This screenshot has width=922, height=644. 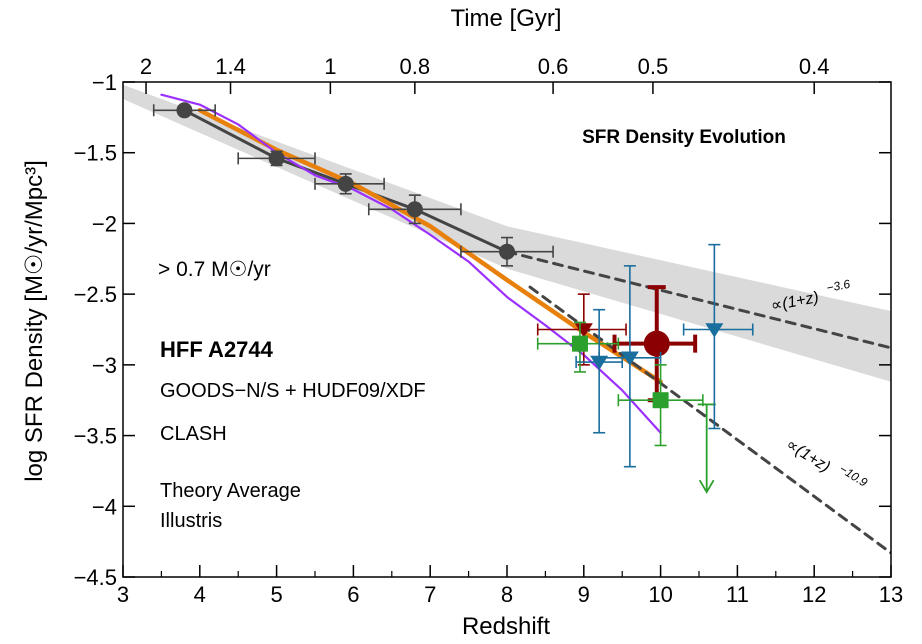 I want to click on x-tick-label-7: 7, so click(x=430, y=594).